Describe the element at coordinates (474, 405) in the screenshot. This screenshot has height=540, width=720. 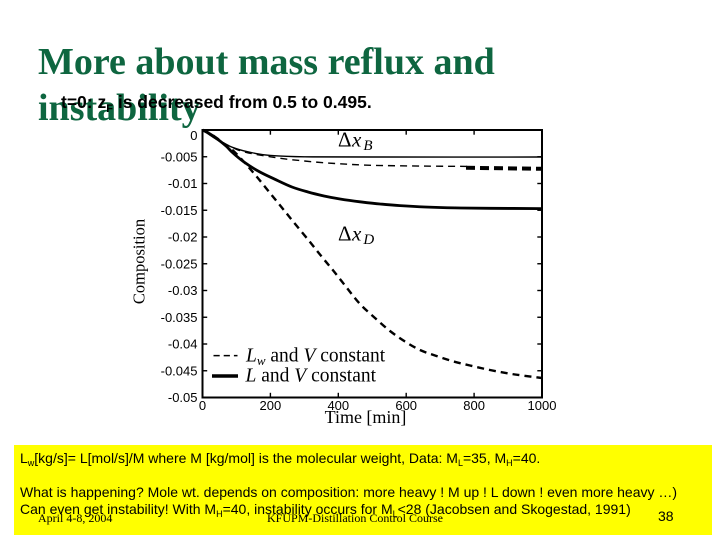
I see `svg-text: 800` at that location.